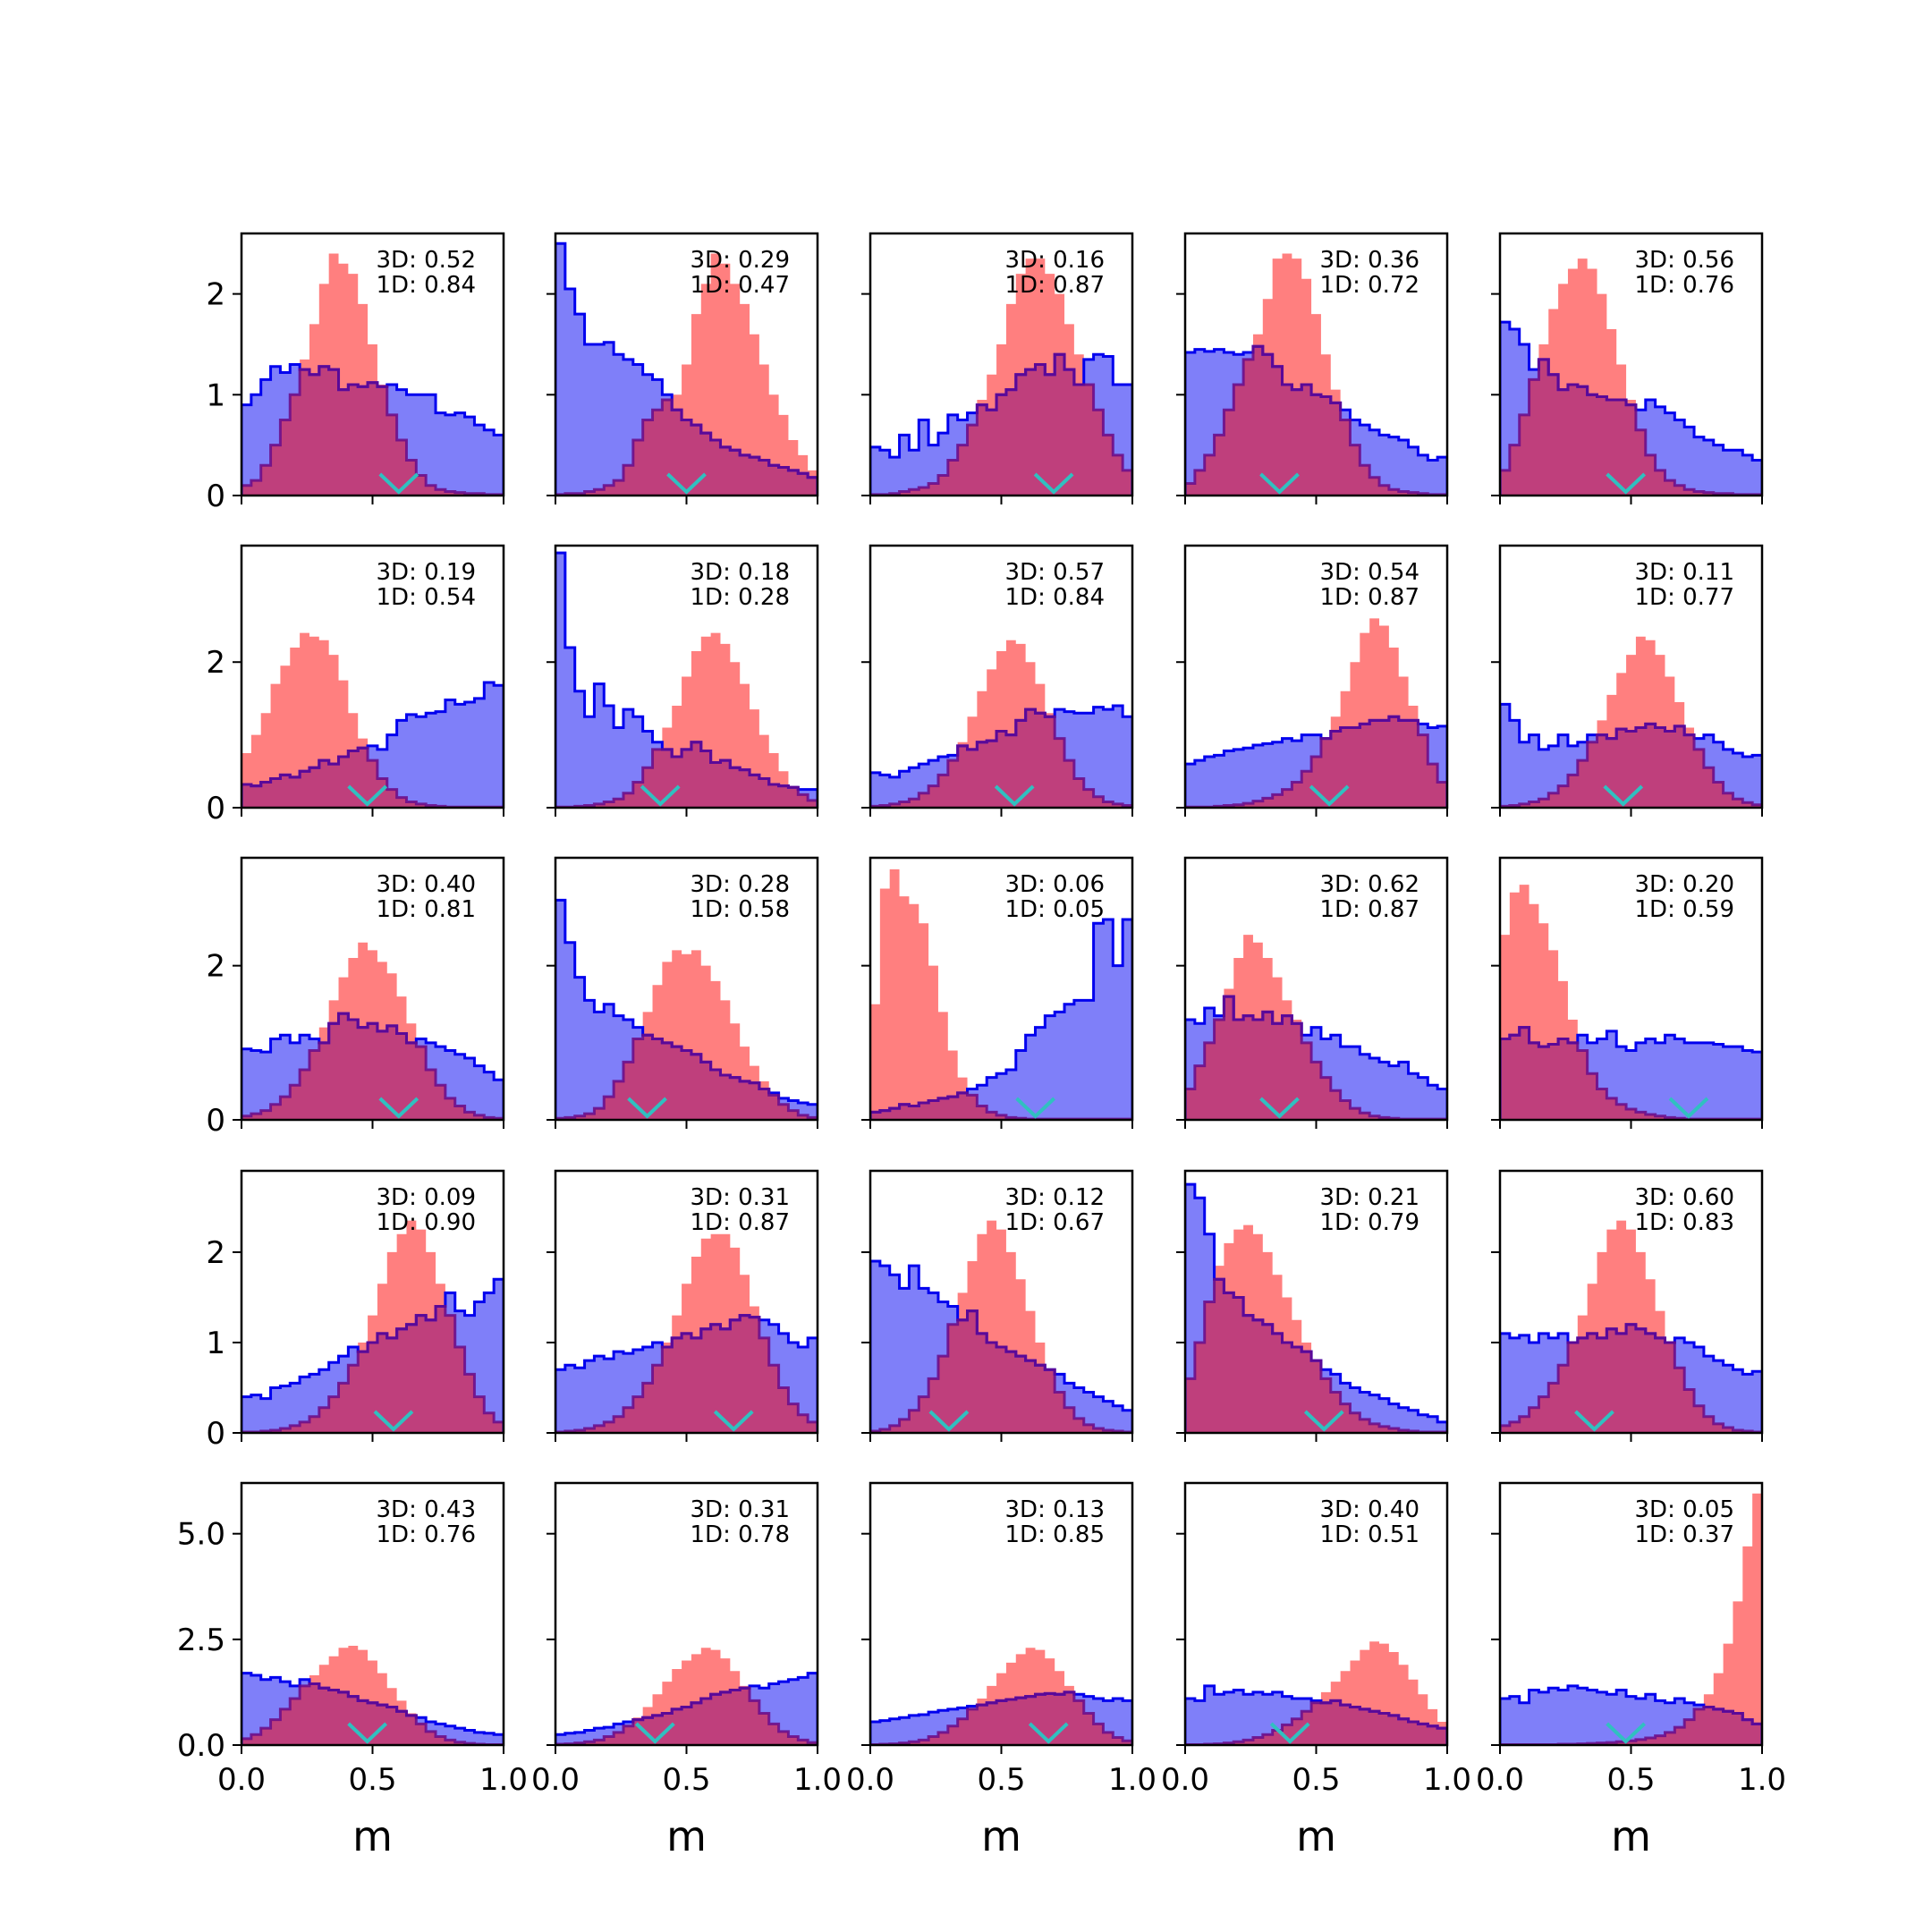 This screenshot has height=1932, width=1932. What do you see at coordinates (426, 572) in the screenshot?
I see `label-3d: 3D: 0.19` at bounding box center [426, 572].